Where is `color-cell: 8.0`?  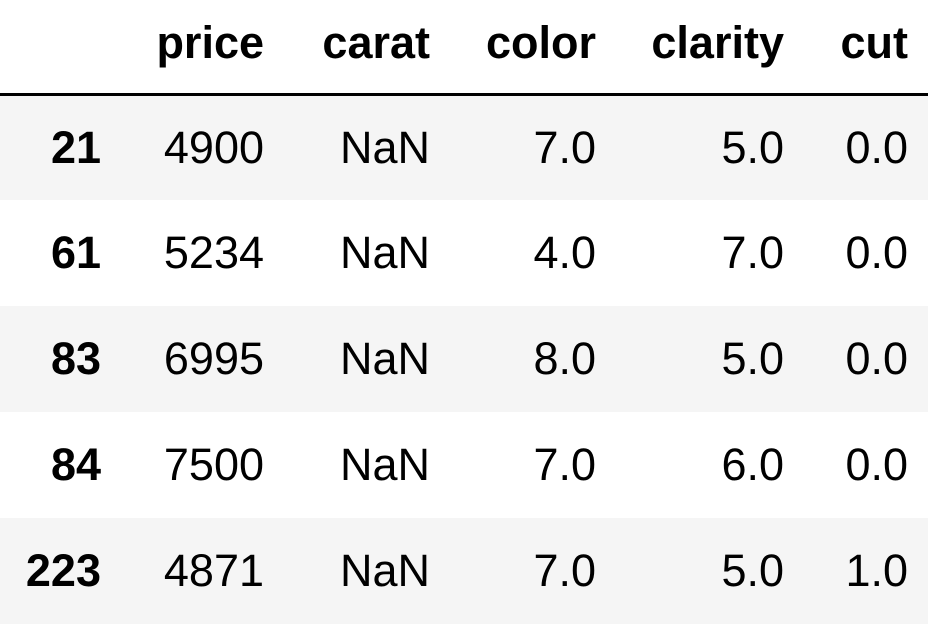 color-cell: 8.0 is located at coordinates (564, 358).